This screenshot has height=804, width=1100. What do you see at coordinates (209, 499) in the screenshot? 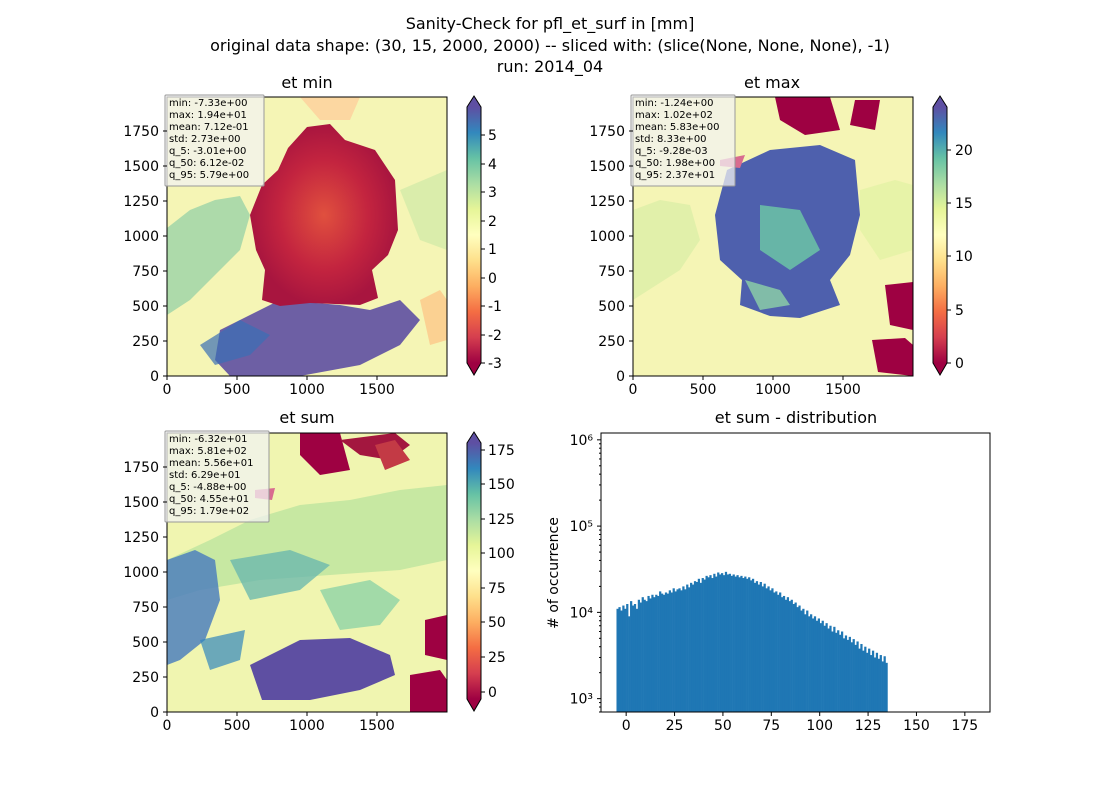
I see `stat-line: q_50: 4.55e+01` at bounding box center [209, 499].